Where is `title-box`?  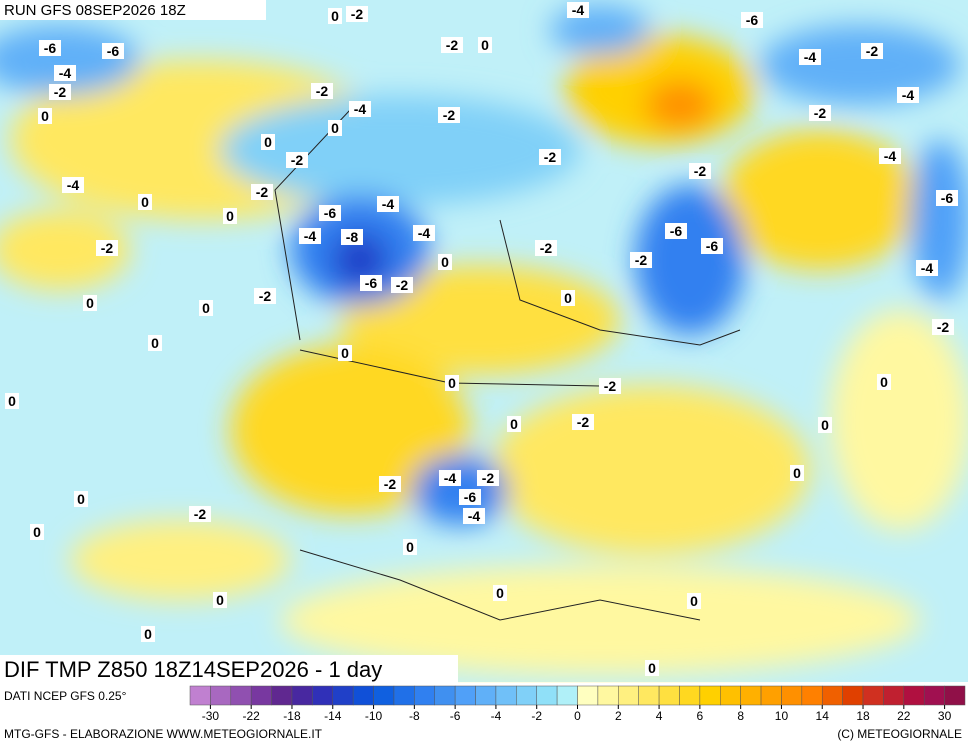 title-box is located at coordinates (229, 669).